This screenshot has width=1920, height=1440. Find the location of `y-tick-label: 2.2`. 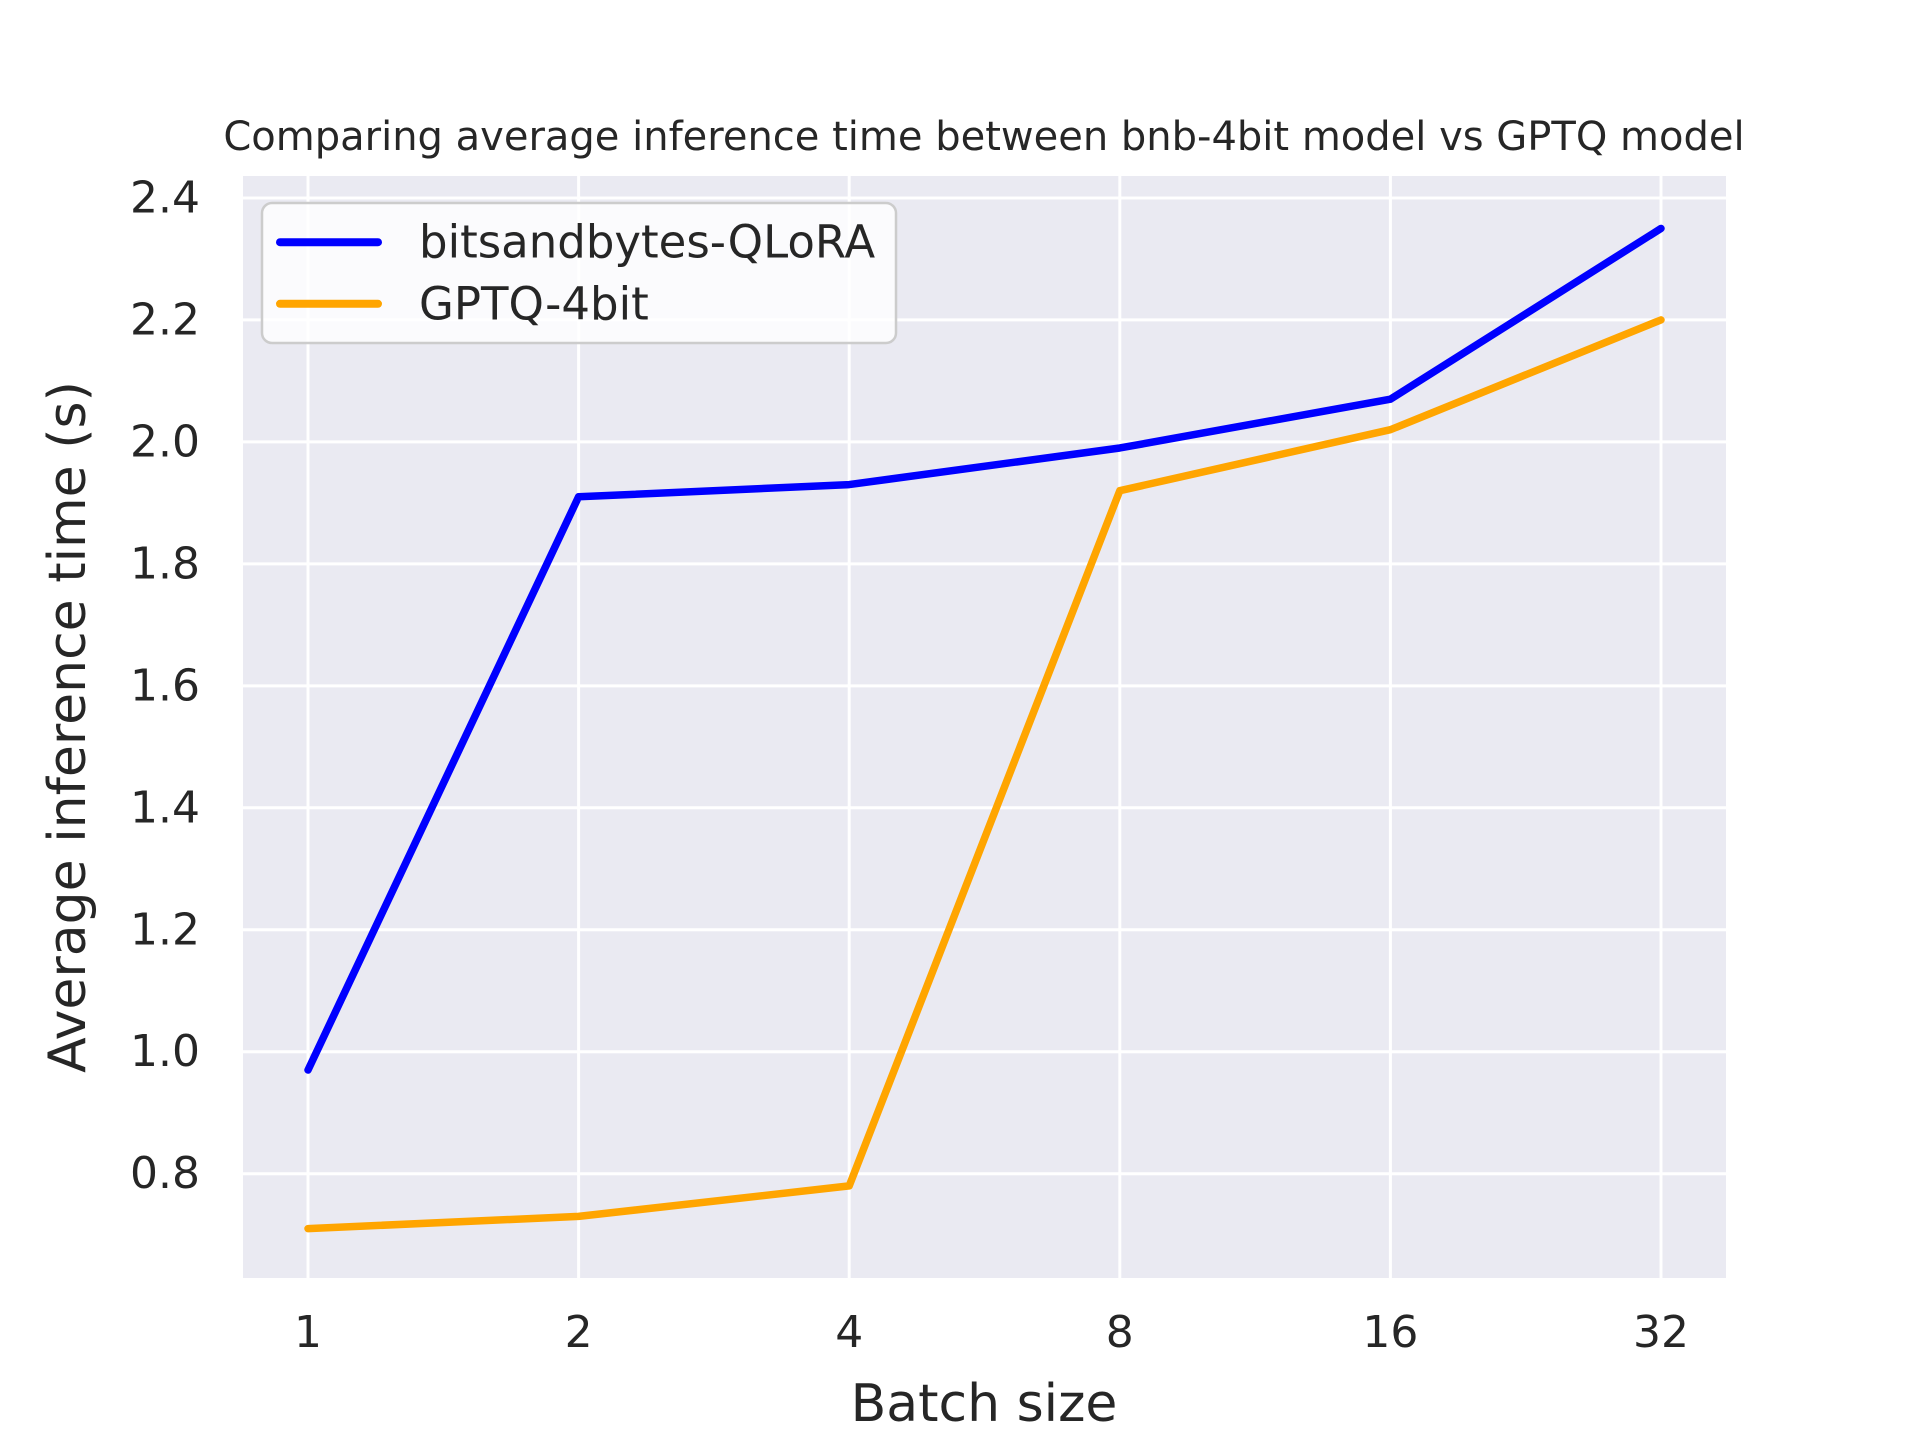

y-tick-label: 2.2 is located at coordinates (165, 319).